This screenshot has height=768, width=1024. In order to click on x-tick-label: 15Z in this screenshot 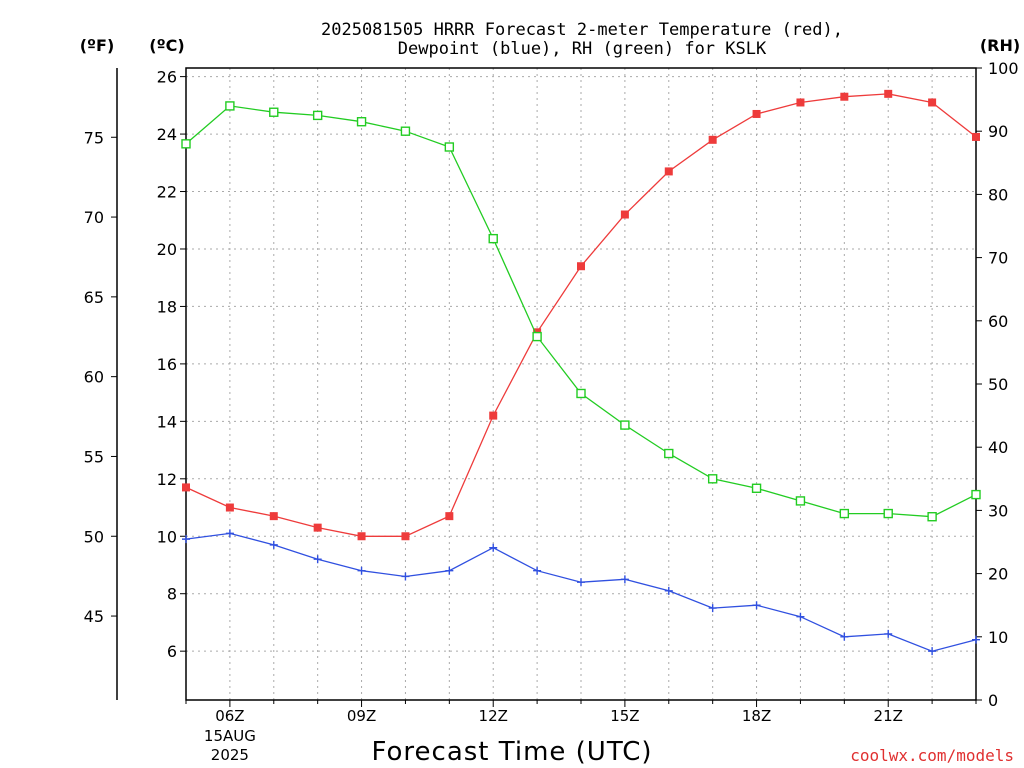, I will do `click(624, 716)`.